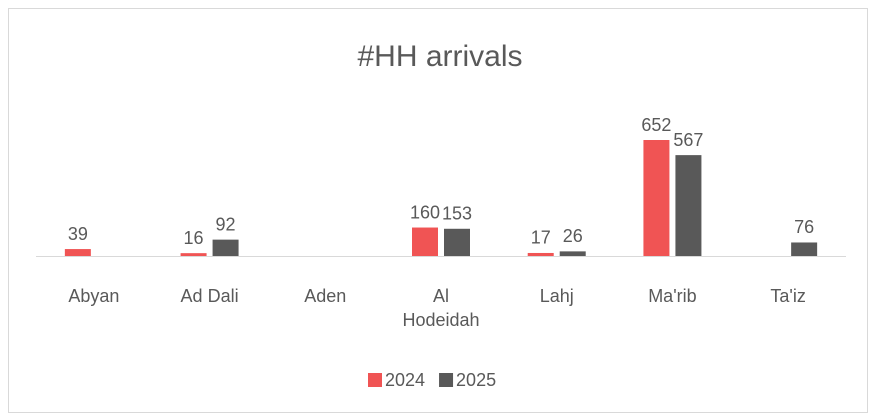  I want to click on data-label: 16, so click(194, 238).